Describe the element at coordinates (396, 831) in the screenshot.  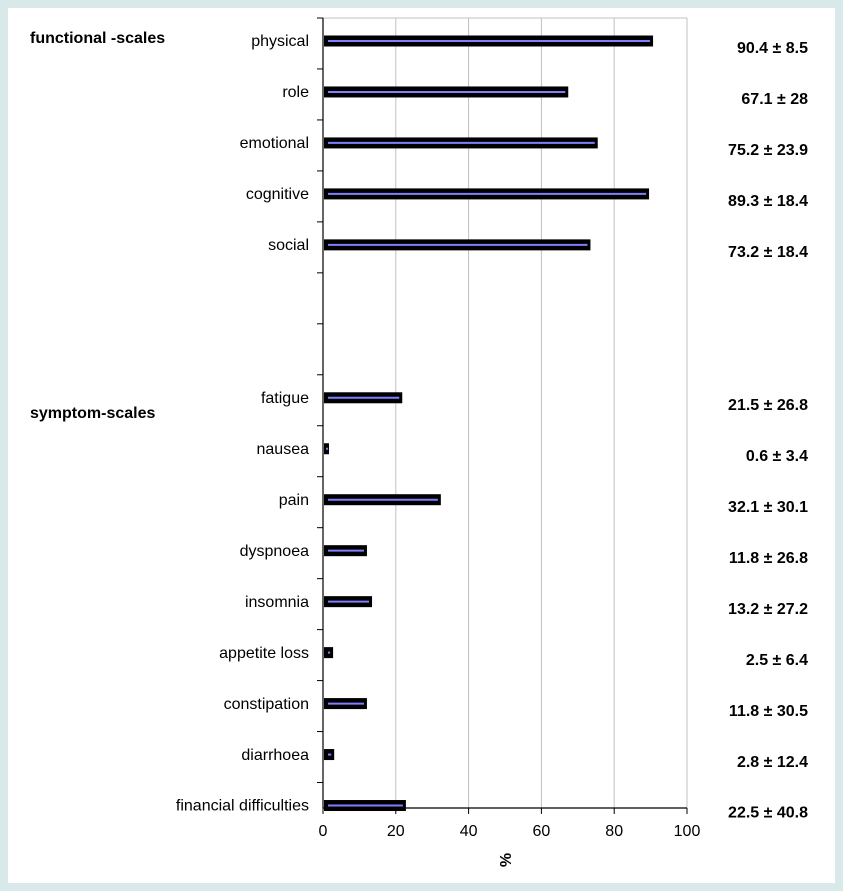
I see `x-tick-label: 20` at that location.